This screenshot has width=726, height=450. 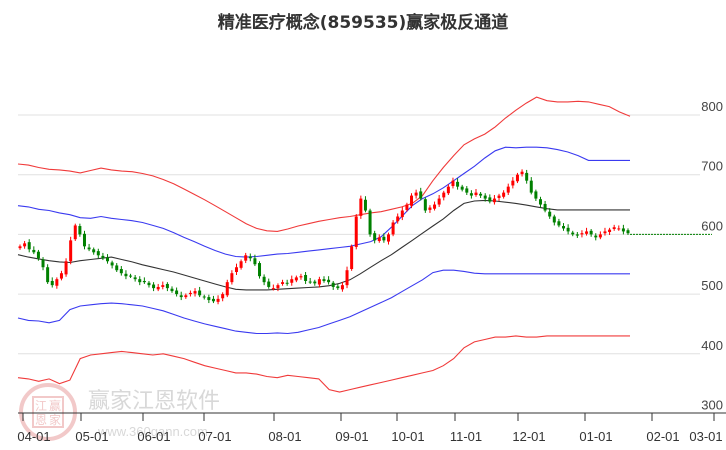 I want to click on x-tick-label: 04-01, so click(x=33, y=436).